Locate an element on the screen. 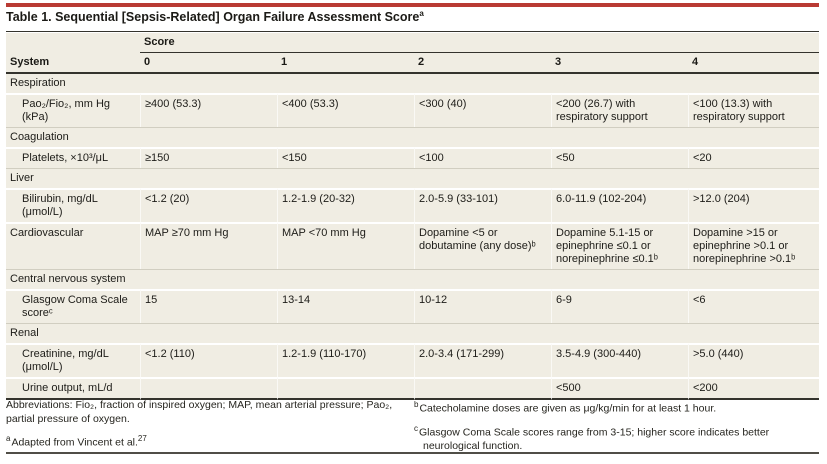 The image size is (827, 464). score-cell: <6 is located at coordinates (754, 306).